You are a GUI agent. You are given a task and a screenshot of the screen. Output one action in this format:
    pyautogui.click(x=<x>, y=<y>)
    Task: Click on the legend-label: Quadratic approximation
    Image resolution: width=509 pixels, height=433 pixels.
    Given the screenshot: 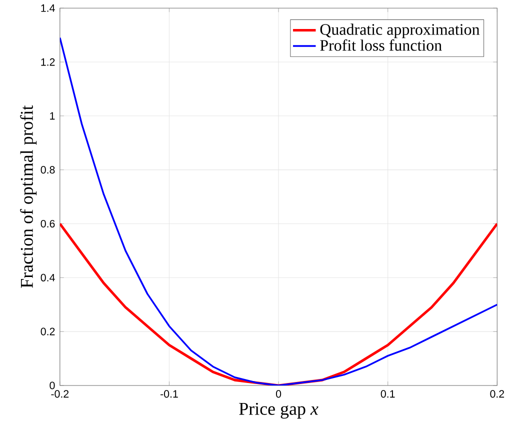 What is the action you would take?
    pyautogui.click(x=400, y=30)
    